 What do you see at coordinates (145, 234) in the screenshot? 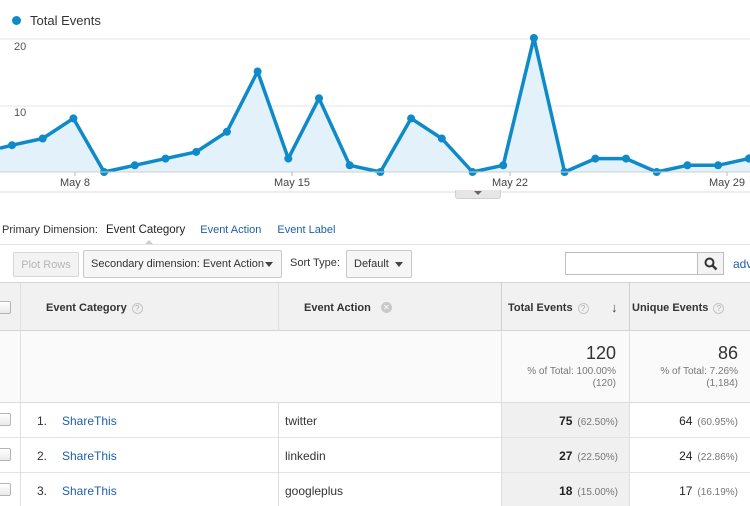
I see `primary-dimension-event-category: Event Category` at bounding box center [145, 234].